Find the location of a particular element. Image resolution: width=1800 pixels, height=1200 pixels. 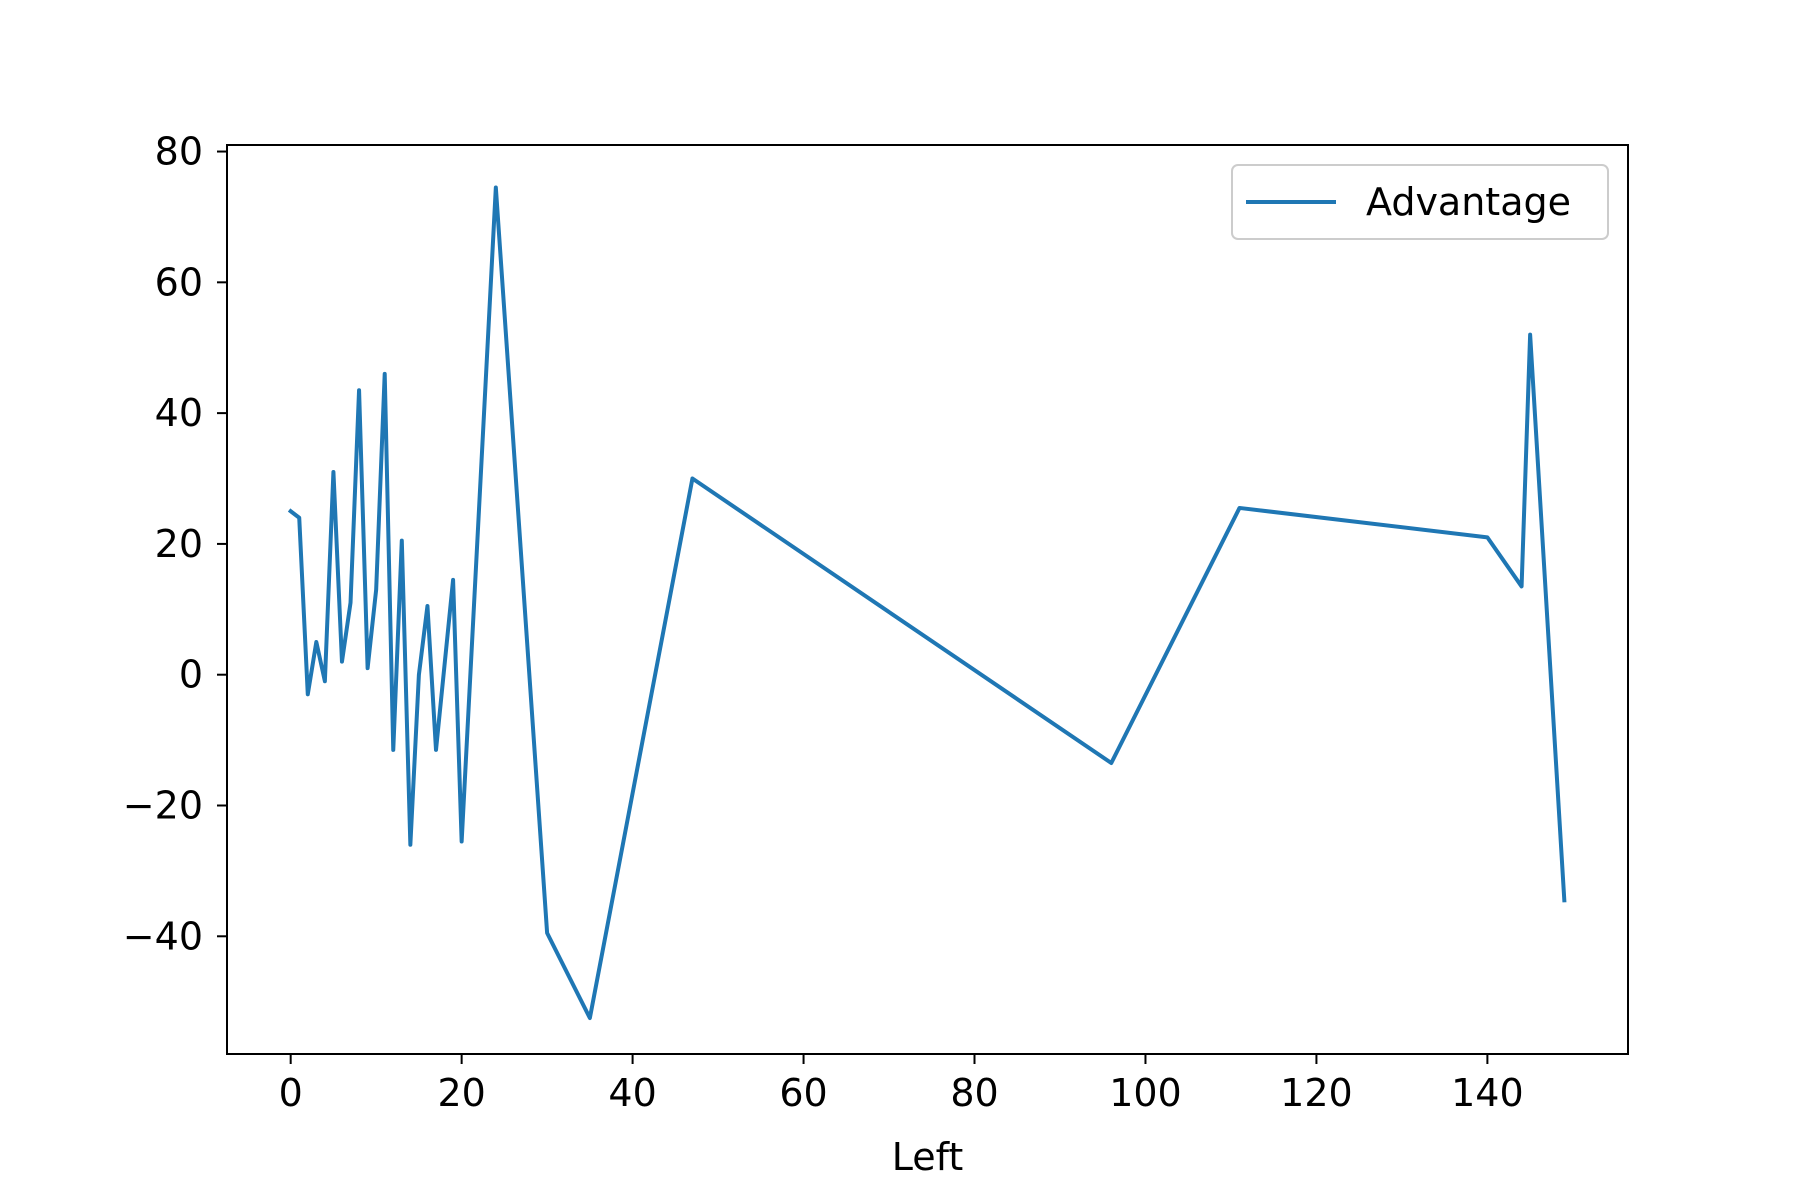

y-tick-label: −40 is located at coordinates (163, 936).